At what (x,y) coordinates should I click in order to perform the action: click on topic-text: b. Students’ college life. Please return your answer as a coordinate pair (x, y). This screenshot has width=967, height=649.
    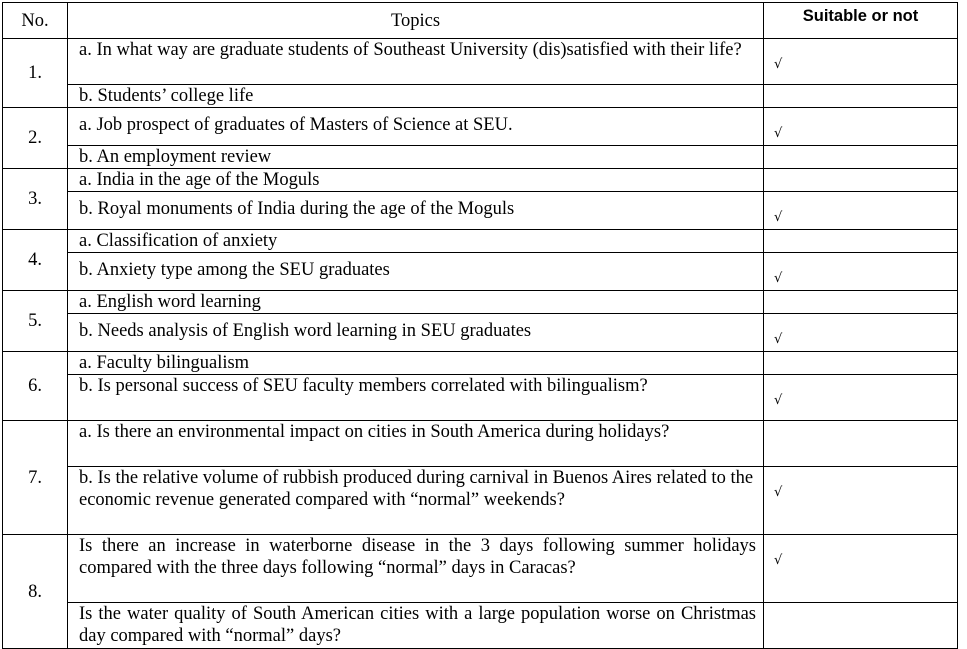
    Looking at the image, I should click on (415, 96).